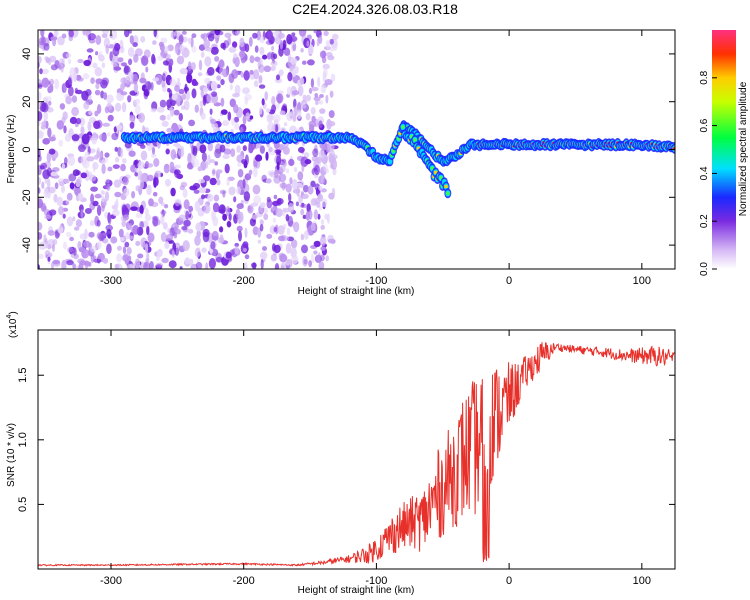 The image size is (750, 600). What do you see at coordinates (376, 281) in the screenshot?
I see `x-tick-label: -100` at bounding box center [376, 281].